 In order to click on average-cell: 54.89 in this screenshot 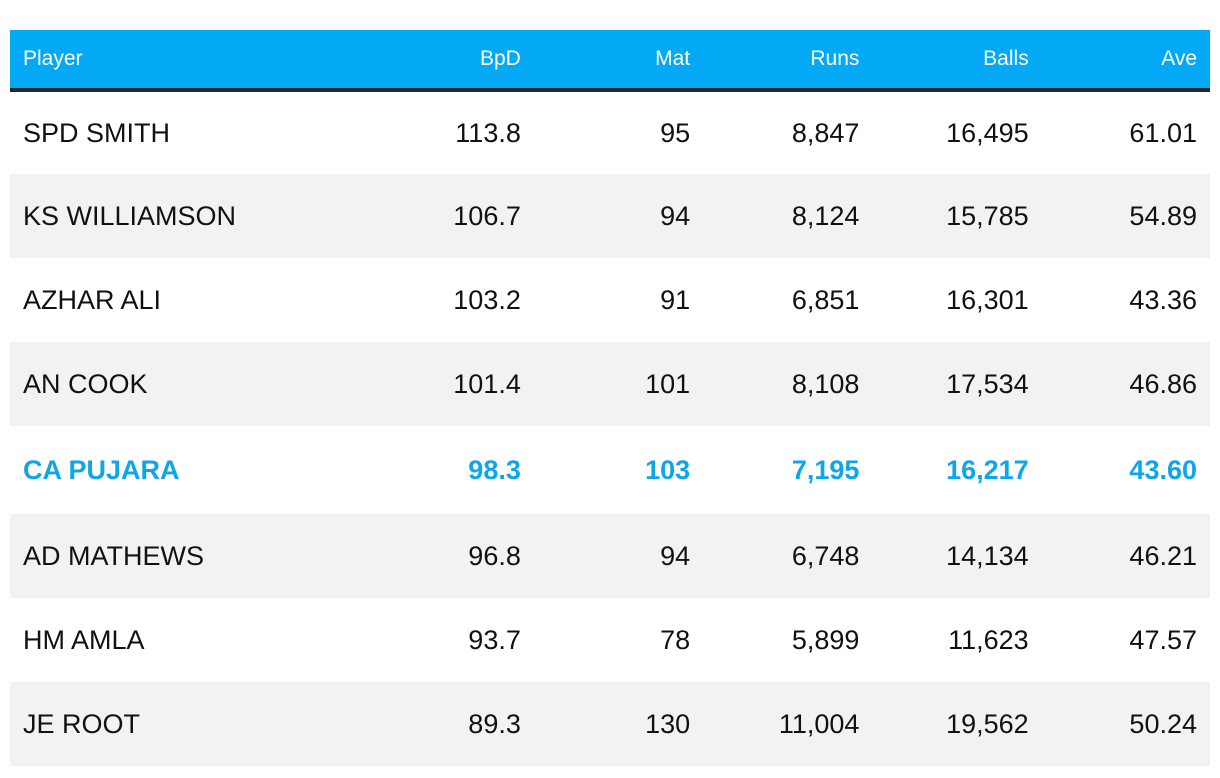, I will do `click(1125, 216)`.